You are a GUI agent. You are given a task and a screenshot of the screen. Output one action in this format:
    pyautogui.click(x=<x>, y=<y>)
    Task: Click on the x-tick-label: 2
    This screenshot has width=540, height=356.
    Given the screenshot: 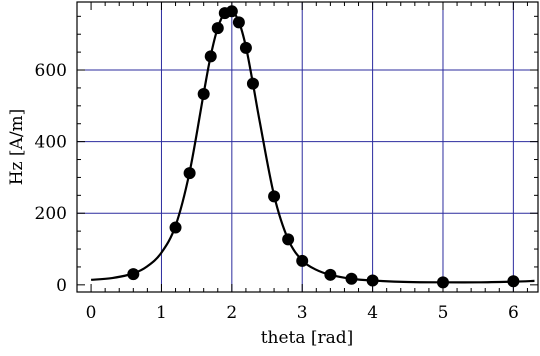 What is the action you would take?
    pyautogui.click(x=231, y=313)
    